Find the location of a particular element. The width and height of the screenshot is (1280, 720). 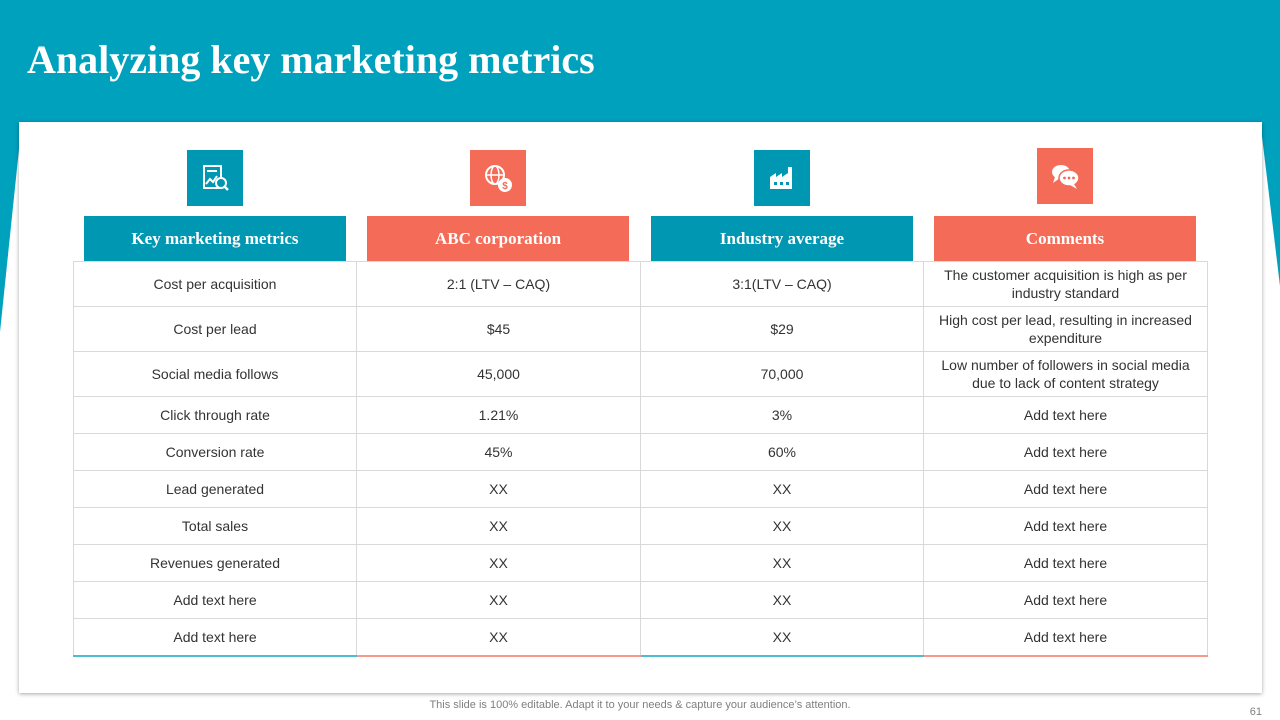

global-finance-icon: $ is located at coordinates (498, 178).